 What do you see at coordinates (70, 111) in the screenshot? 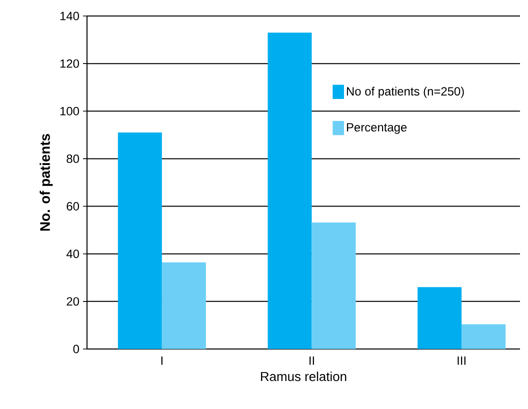
I see `y-tick-label: 100` at bounding box center [70, 111].